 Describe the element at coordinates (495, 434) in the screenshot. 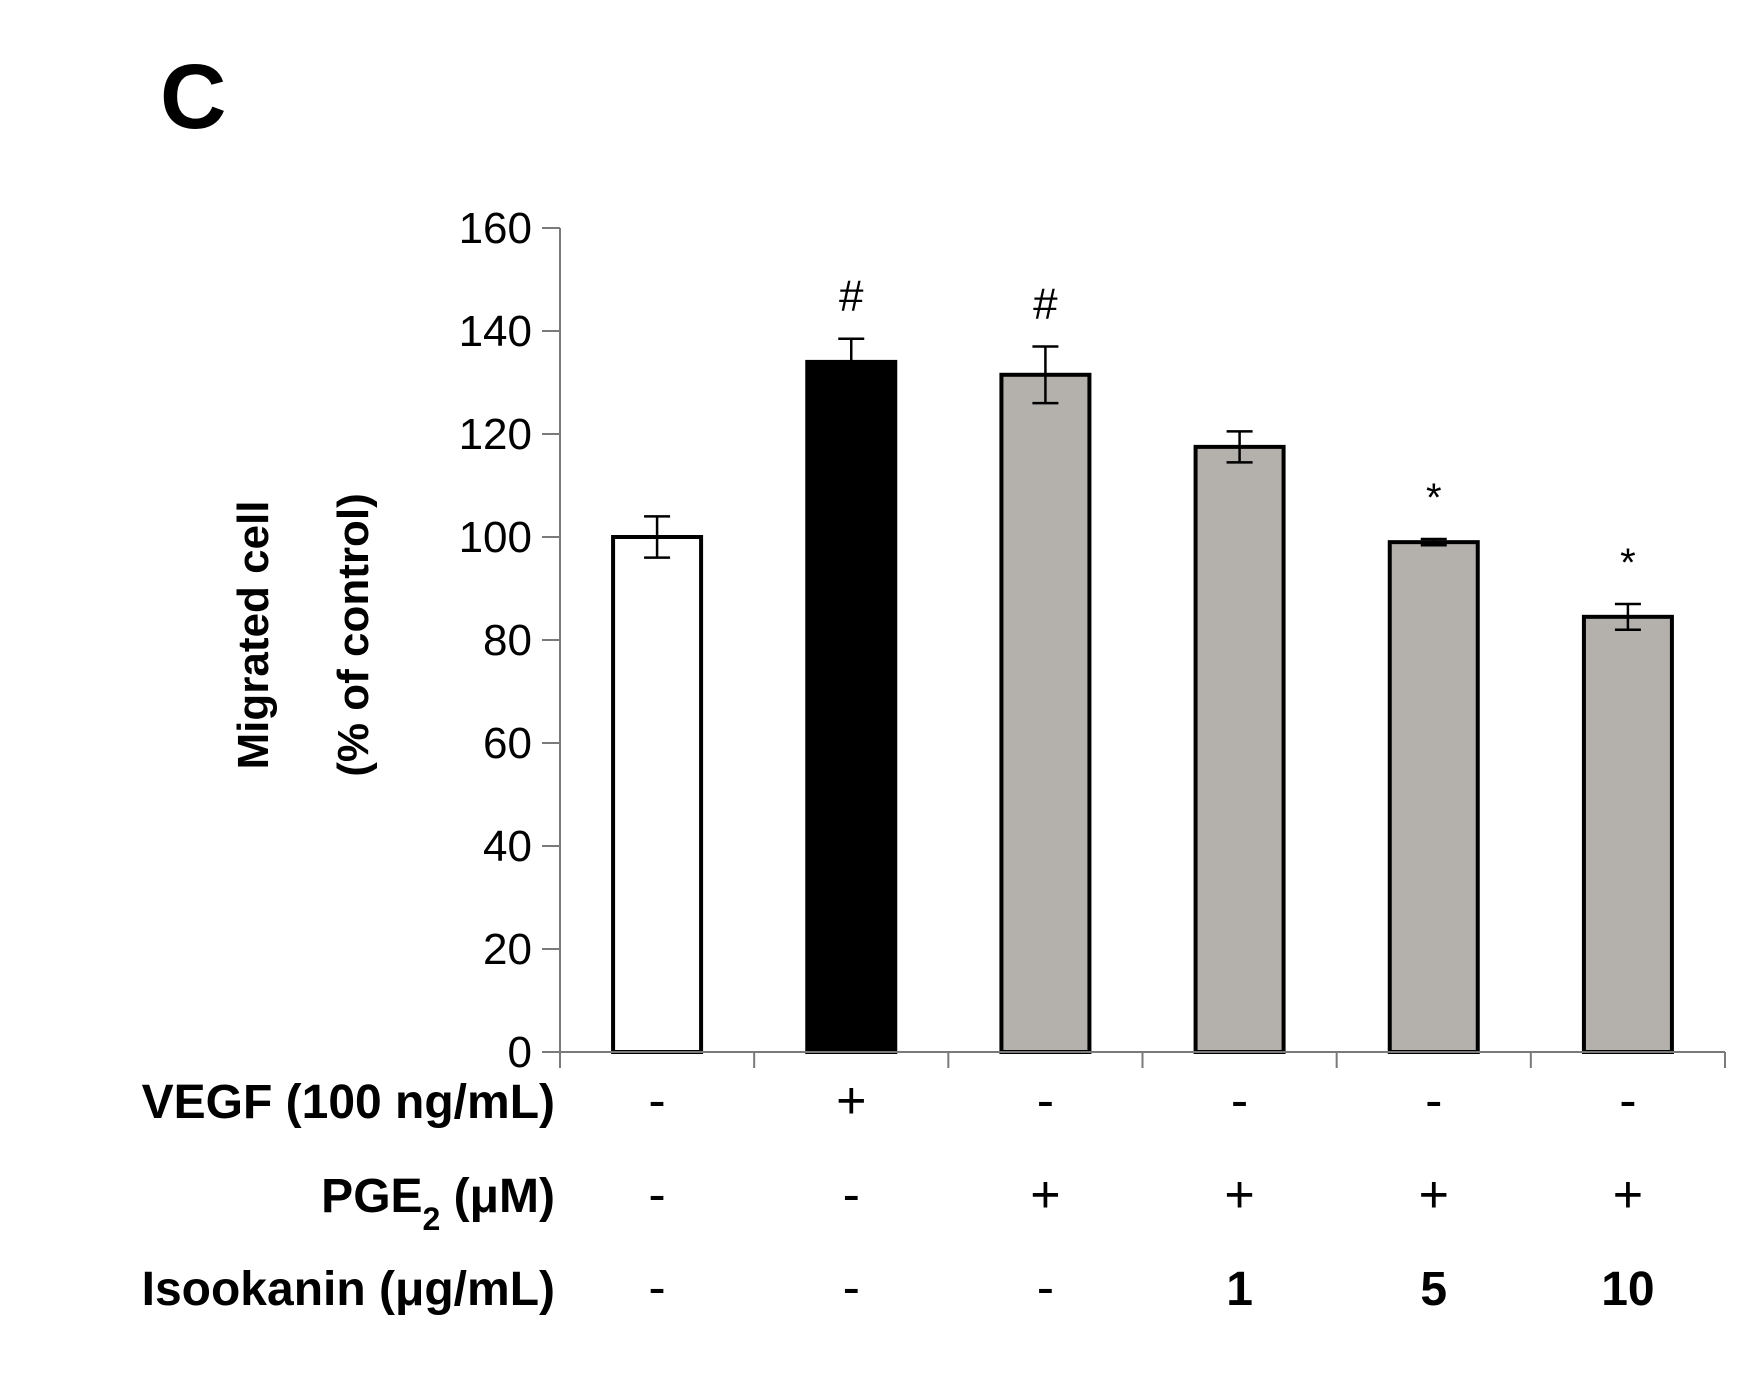

I see `y-tick-label: 120` at that location.